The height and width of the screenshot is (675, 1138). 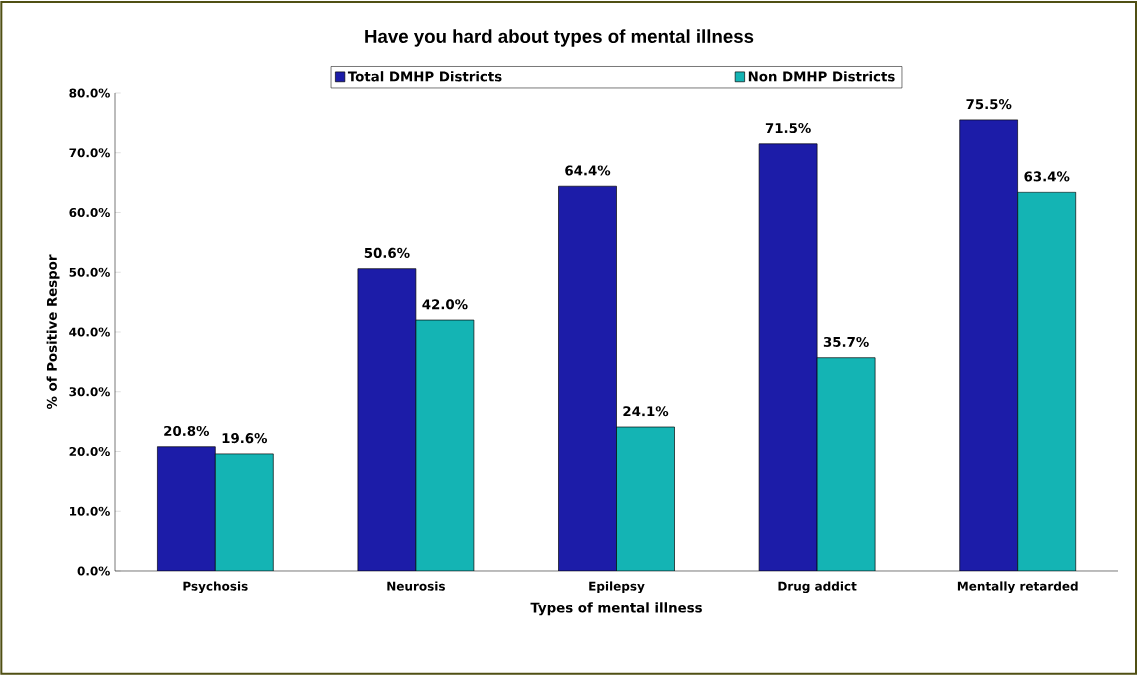 What do you see at coordinates (646, 411) in the screenshot?
I see `data-label: 24.1%` at bounding box center [646, 411].